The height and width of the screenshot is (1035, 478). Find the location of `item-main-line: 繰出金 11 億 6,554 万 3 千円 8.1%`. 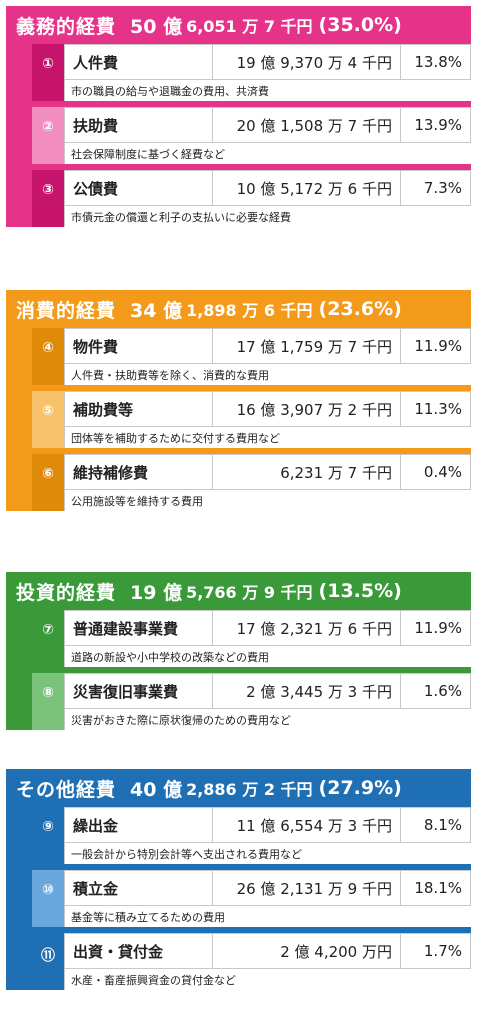

item-main-line: 繰出金 11 億 6,554 万 3 千円 8.1% is located at coordinates (267, 824).